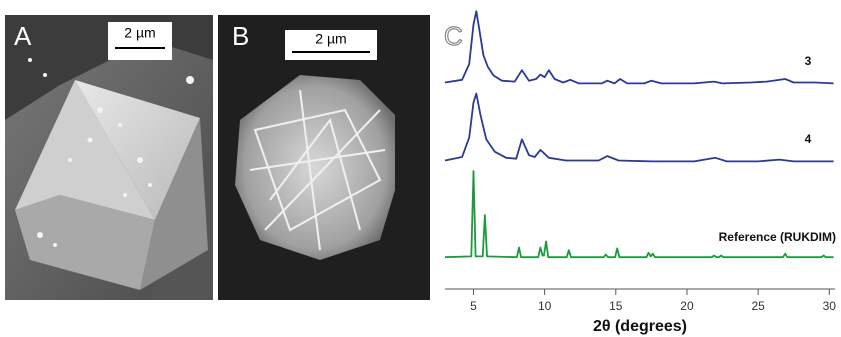  What do you see at coordinates (240, 36) in the screenshot?
I see `panel-label: B` at bounding box center [240, 36].